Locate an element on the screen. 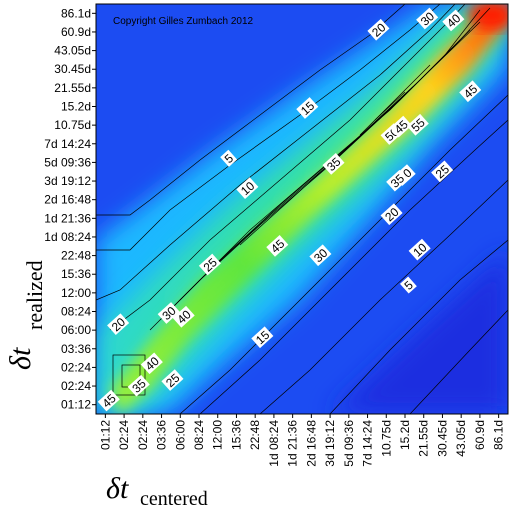 This screenshot has width=512, height=512. x-tick-label: 2d 16:48 is located at coordinates (311, 443).